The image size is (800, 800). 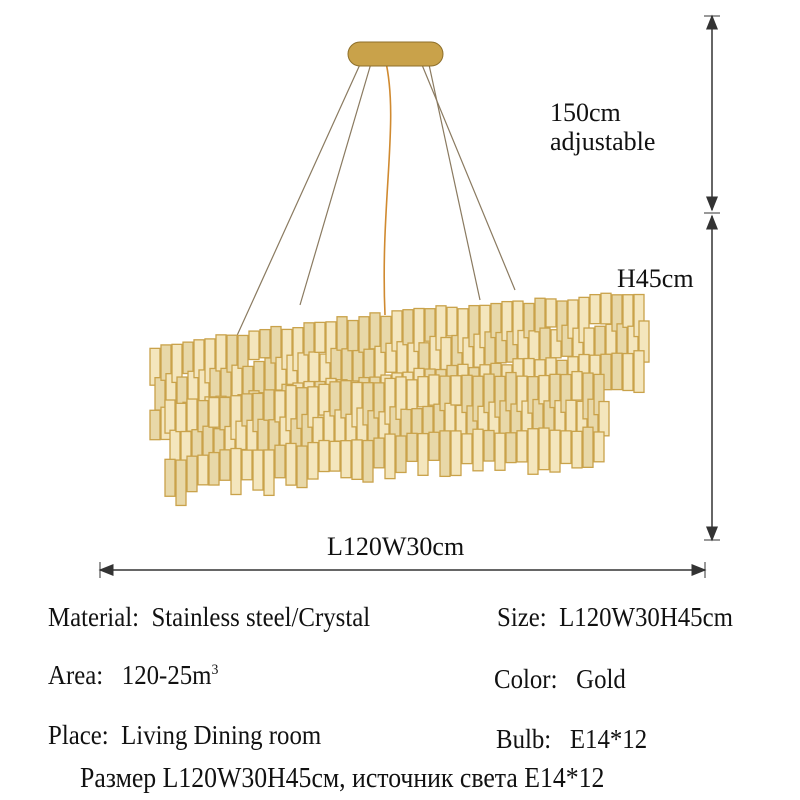 I want to click on spec-place: Place: Living Dining room, so click(x=184, y=735).